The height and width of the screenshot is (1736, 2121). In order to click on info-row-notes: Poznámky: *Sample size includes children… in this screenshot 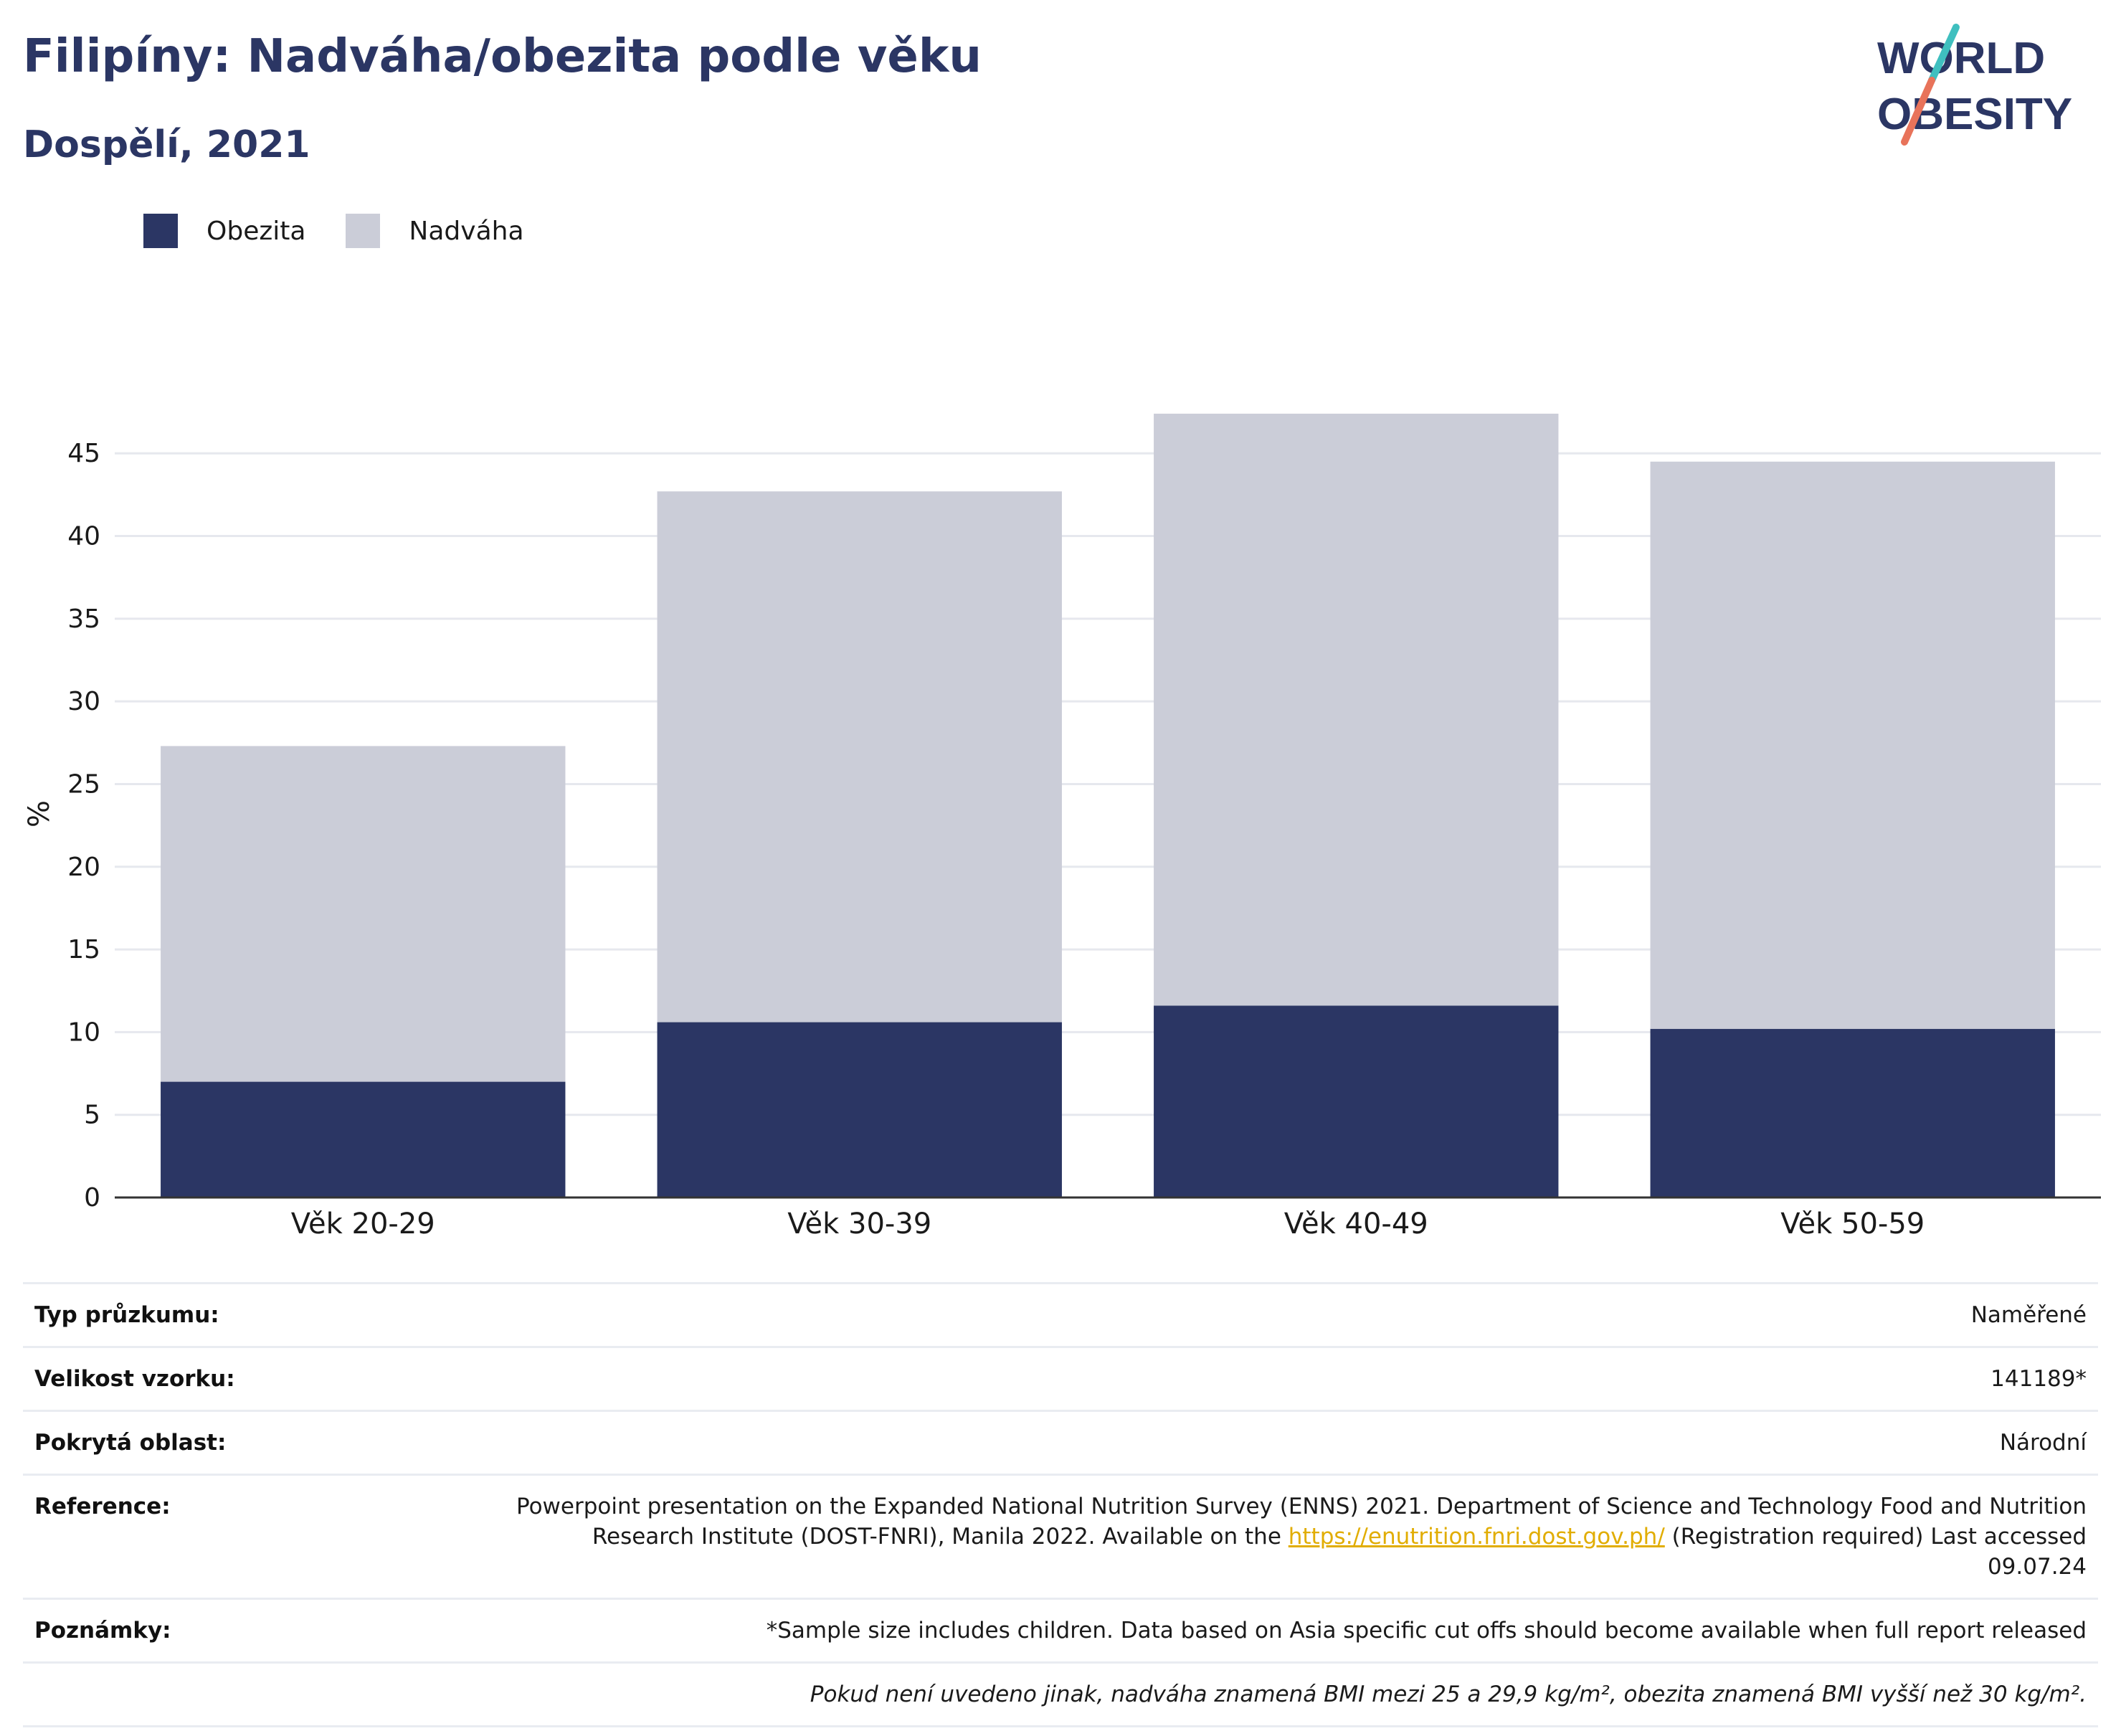, I will do `click(1060, 1631)`.